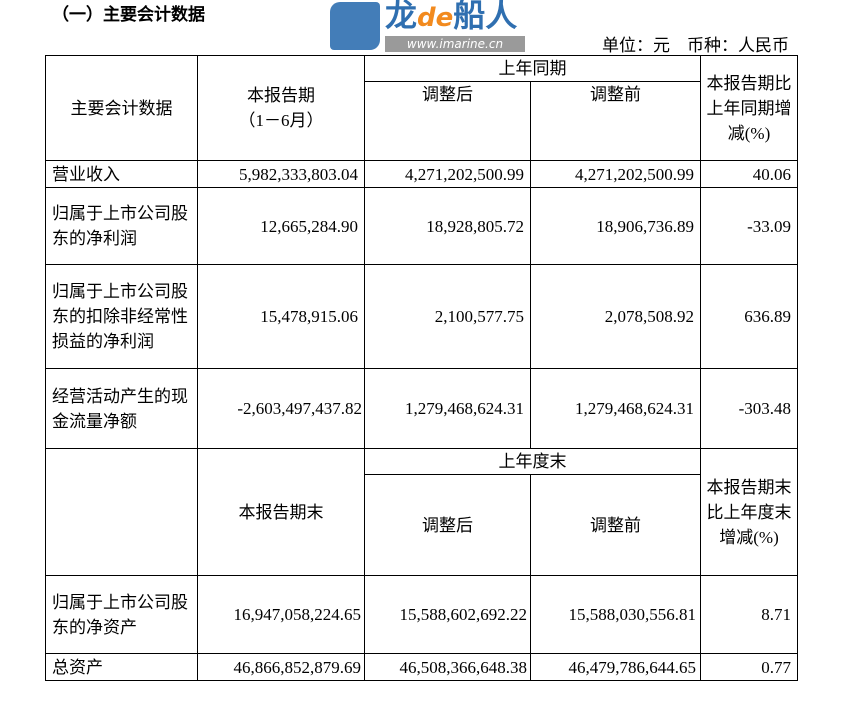 The image size is (849, 708). What do you see at coordinates (695, 46) in the screenshot?
I see `unit-currency-note: 单位：元 币种：人民币` at bounding box center [695, 46].